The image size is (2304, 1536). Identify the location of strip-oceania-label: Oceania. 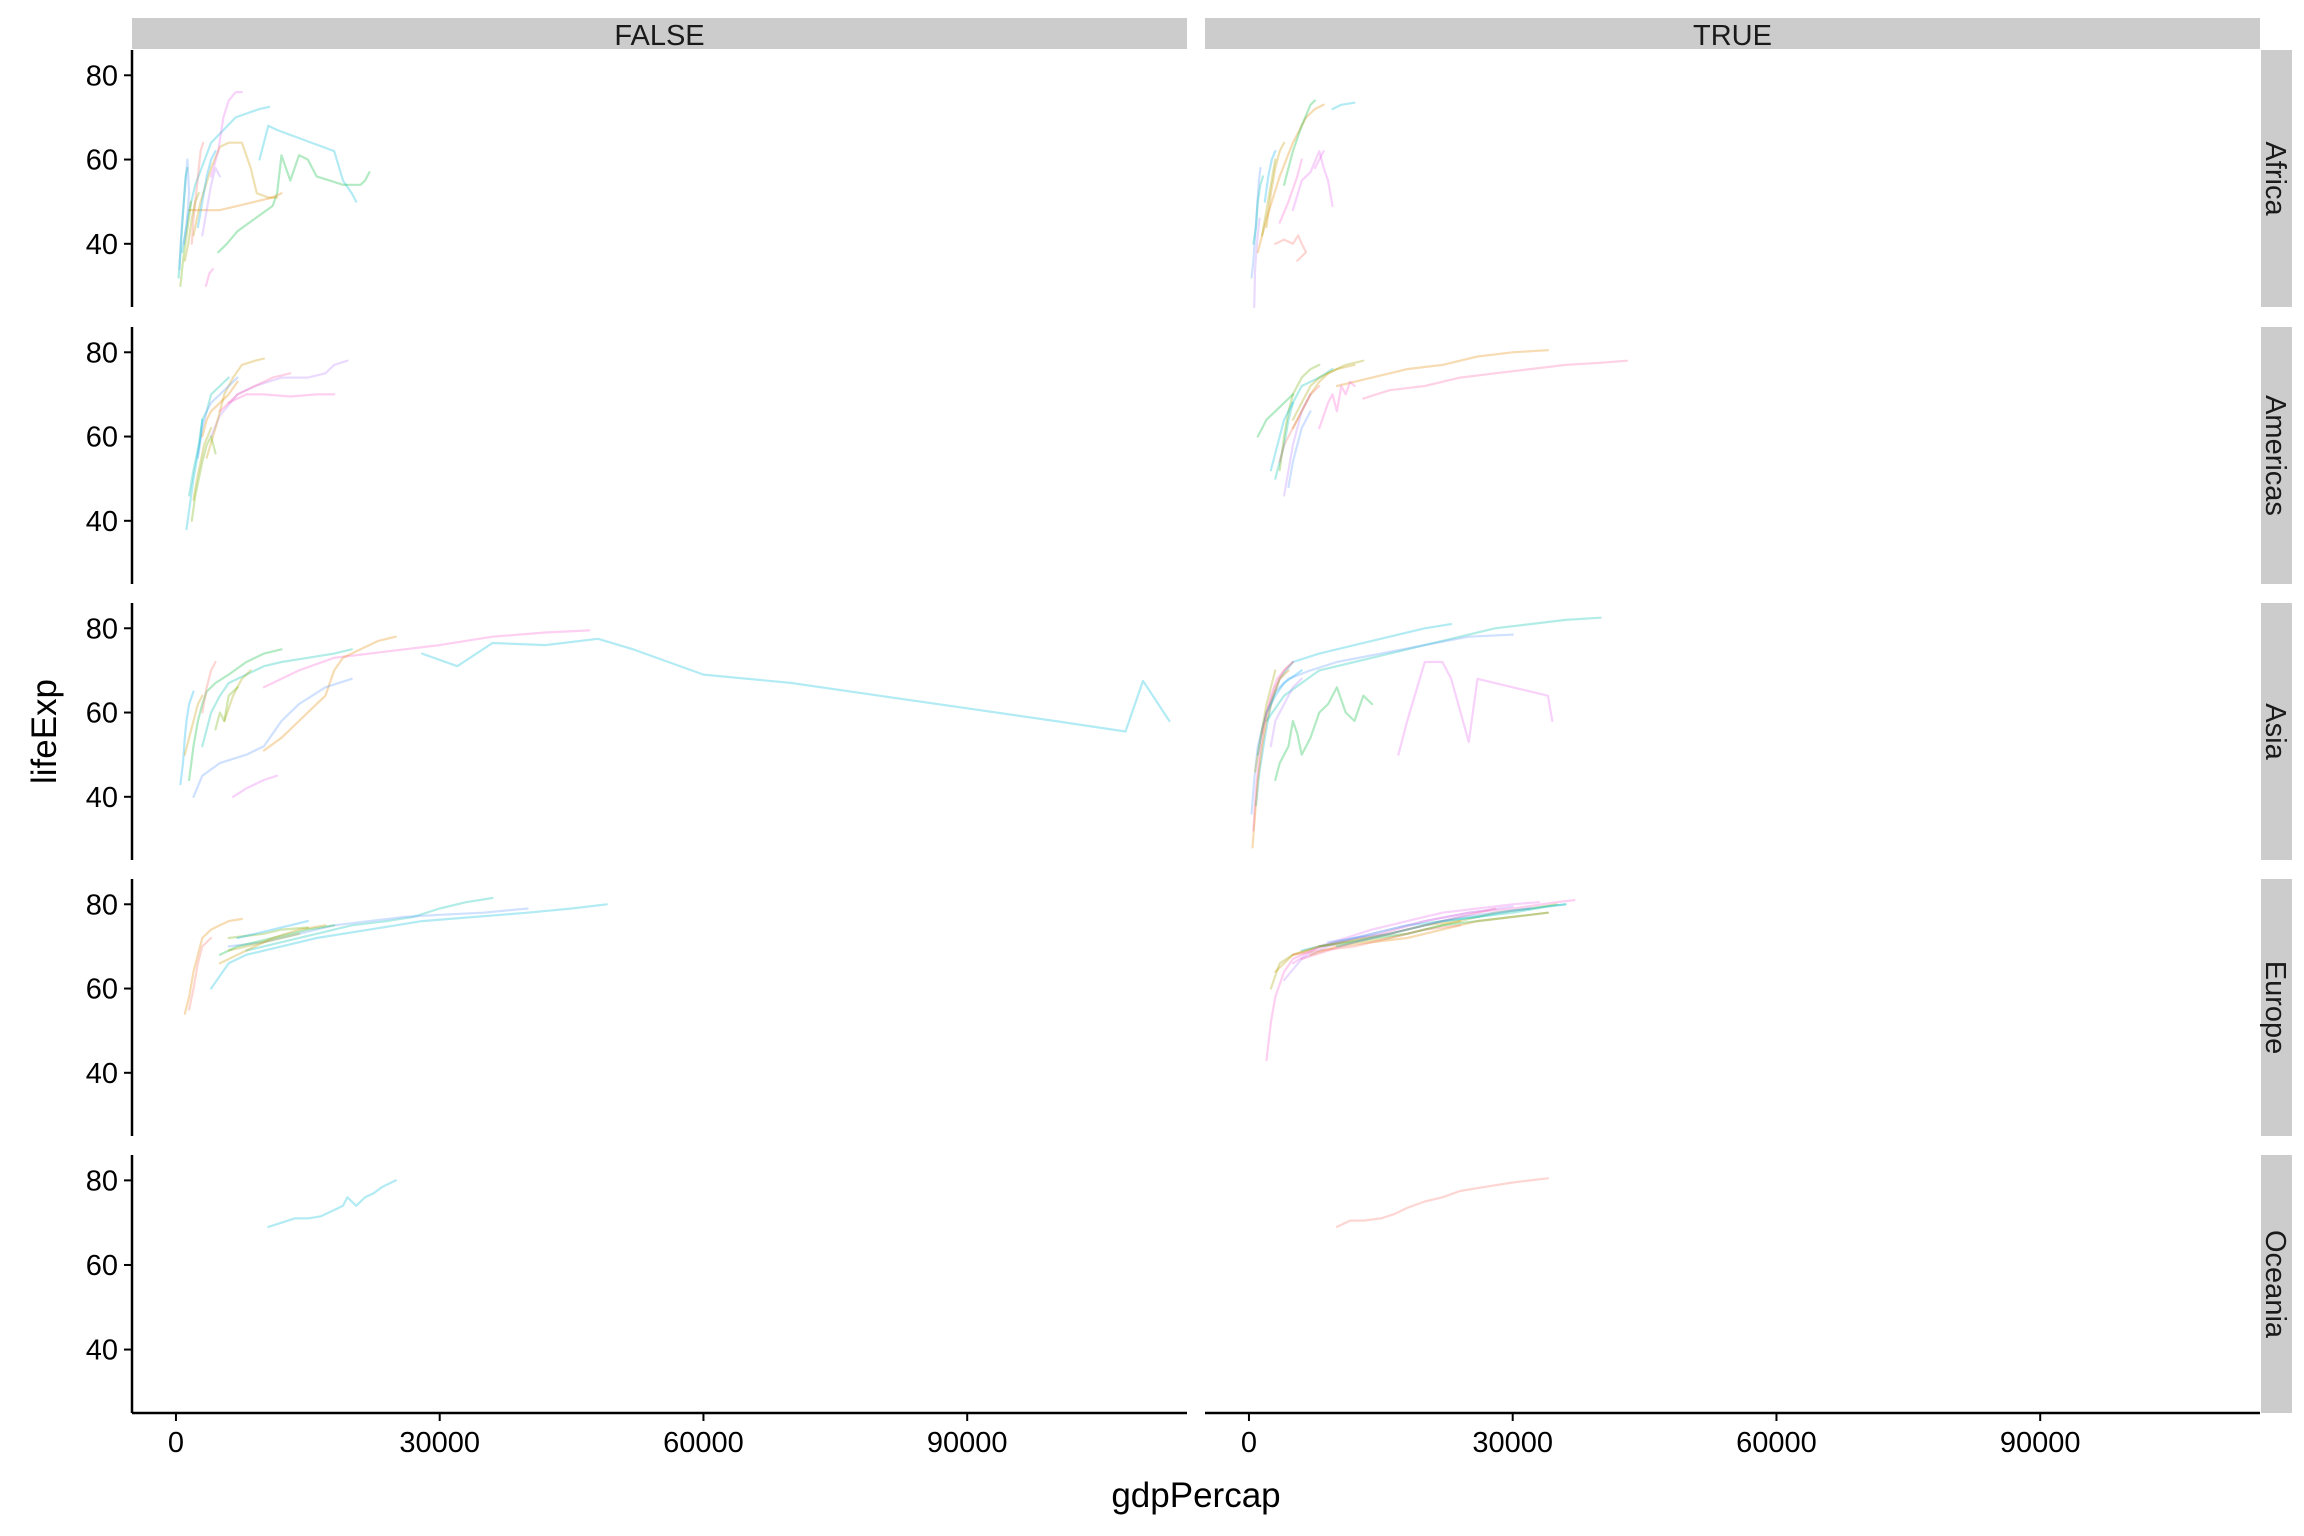
(2275, 1284).